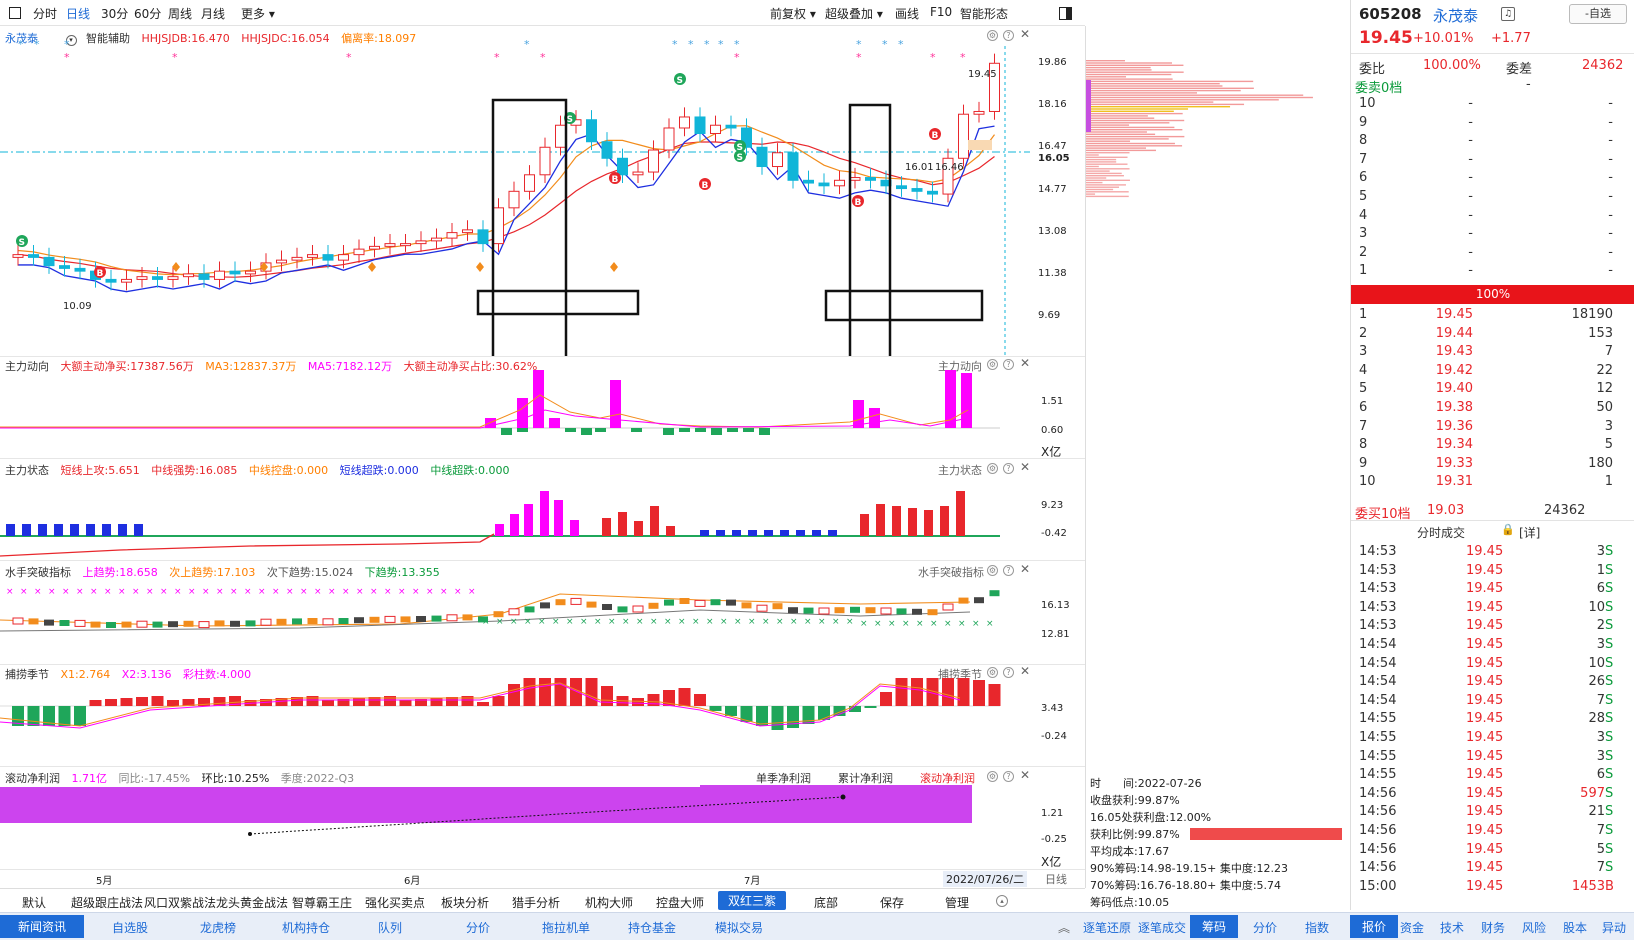 This screenshot has width=1634, height=940. Describe the element at coordinates (115, 14) in the screenshot. I see `tab-30min: 30分` at that location.